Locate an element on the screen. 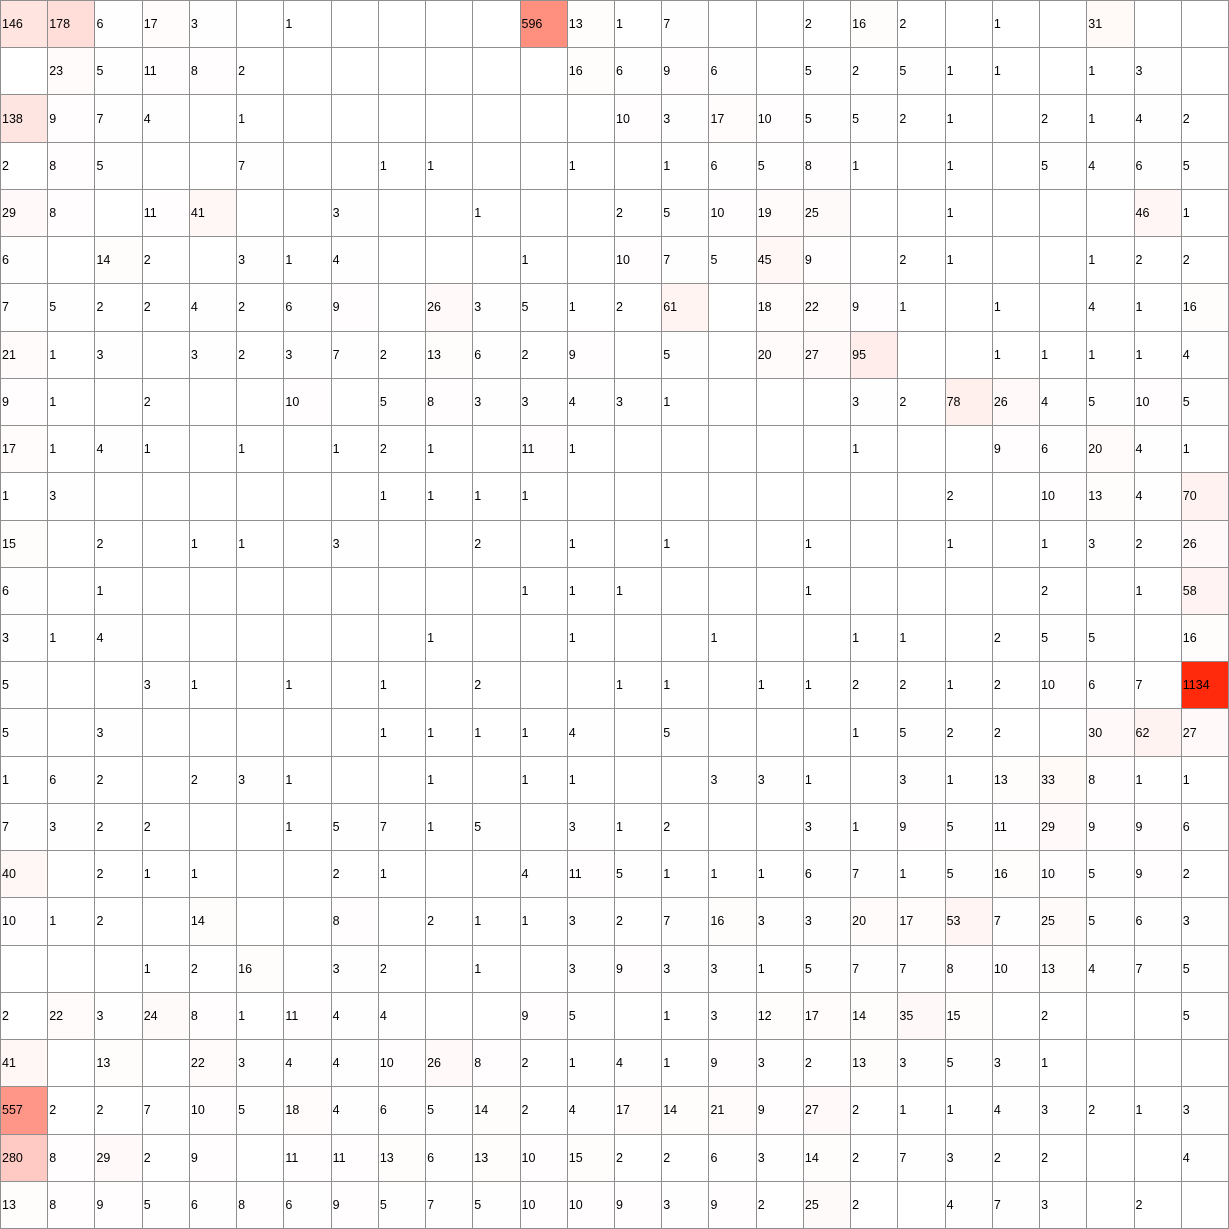  heatmap-cell: 15 is located at coordinates (25, 544).